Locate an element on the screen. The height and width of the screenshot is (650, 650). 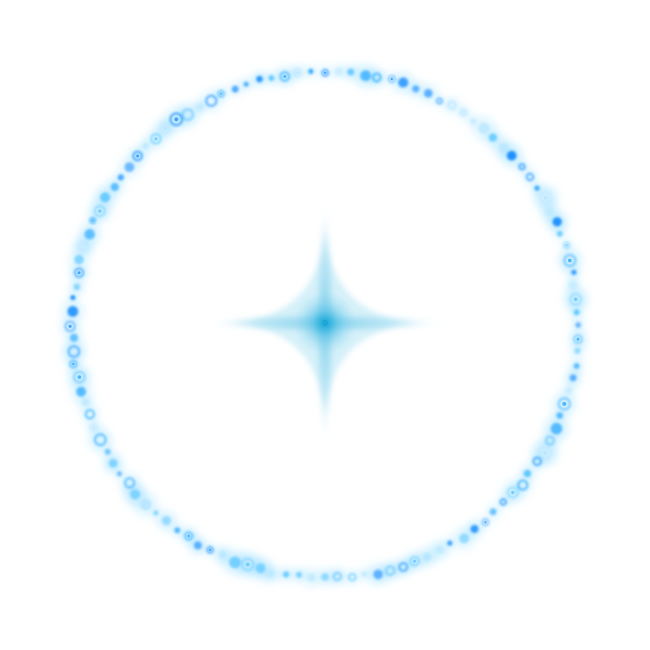
sparkle-center-dot is located at coordinates (325, 323).